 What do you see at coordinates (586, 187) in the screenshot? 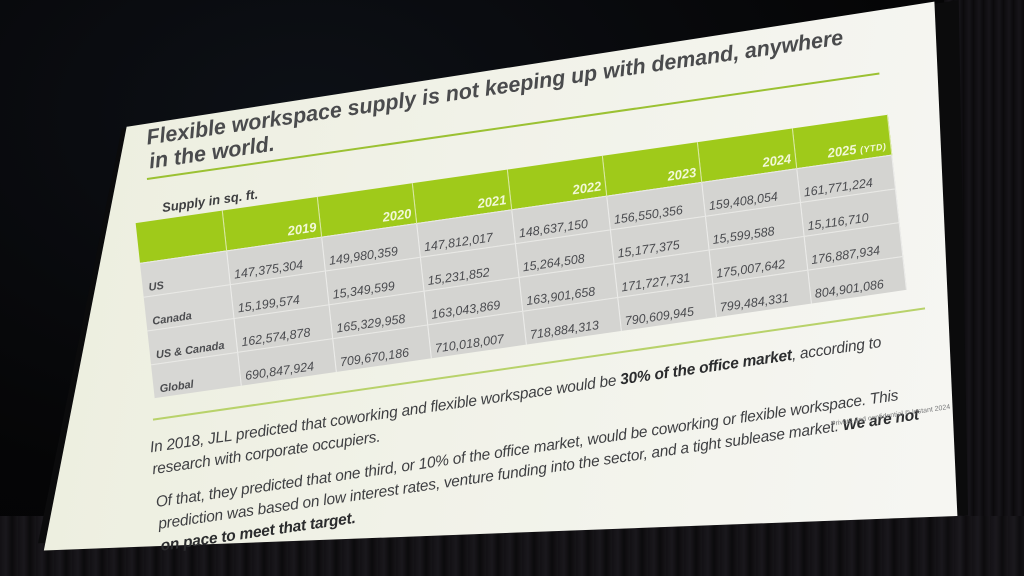
I see `header-label: 2022` at bounding box center [586, 187].